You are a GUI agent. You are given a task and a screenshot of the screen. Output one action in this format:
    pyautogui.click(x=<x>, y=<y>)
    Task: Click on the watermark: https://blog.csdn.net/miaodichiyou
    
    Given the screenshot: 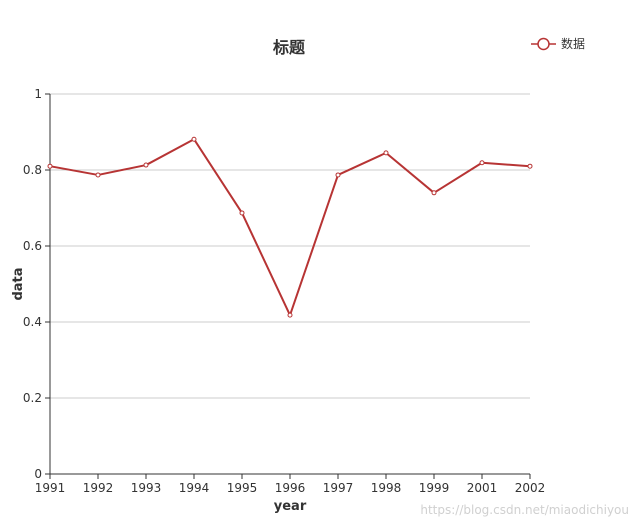 What is the action you would take?
    pyautogui.click(x=524, y=510)
    